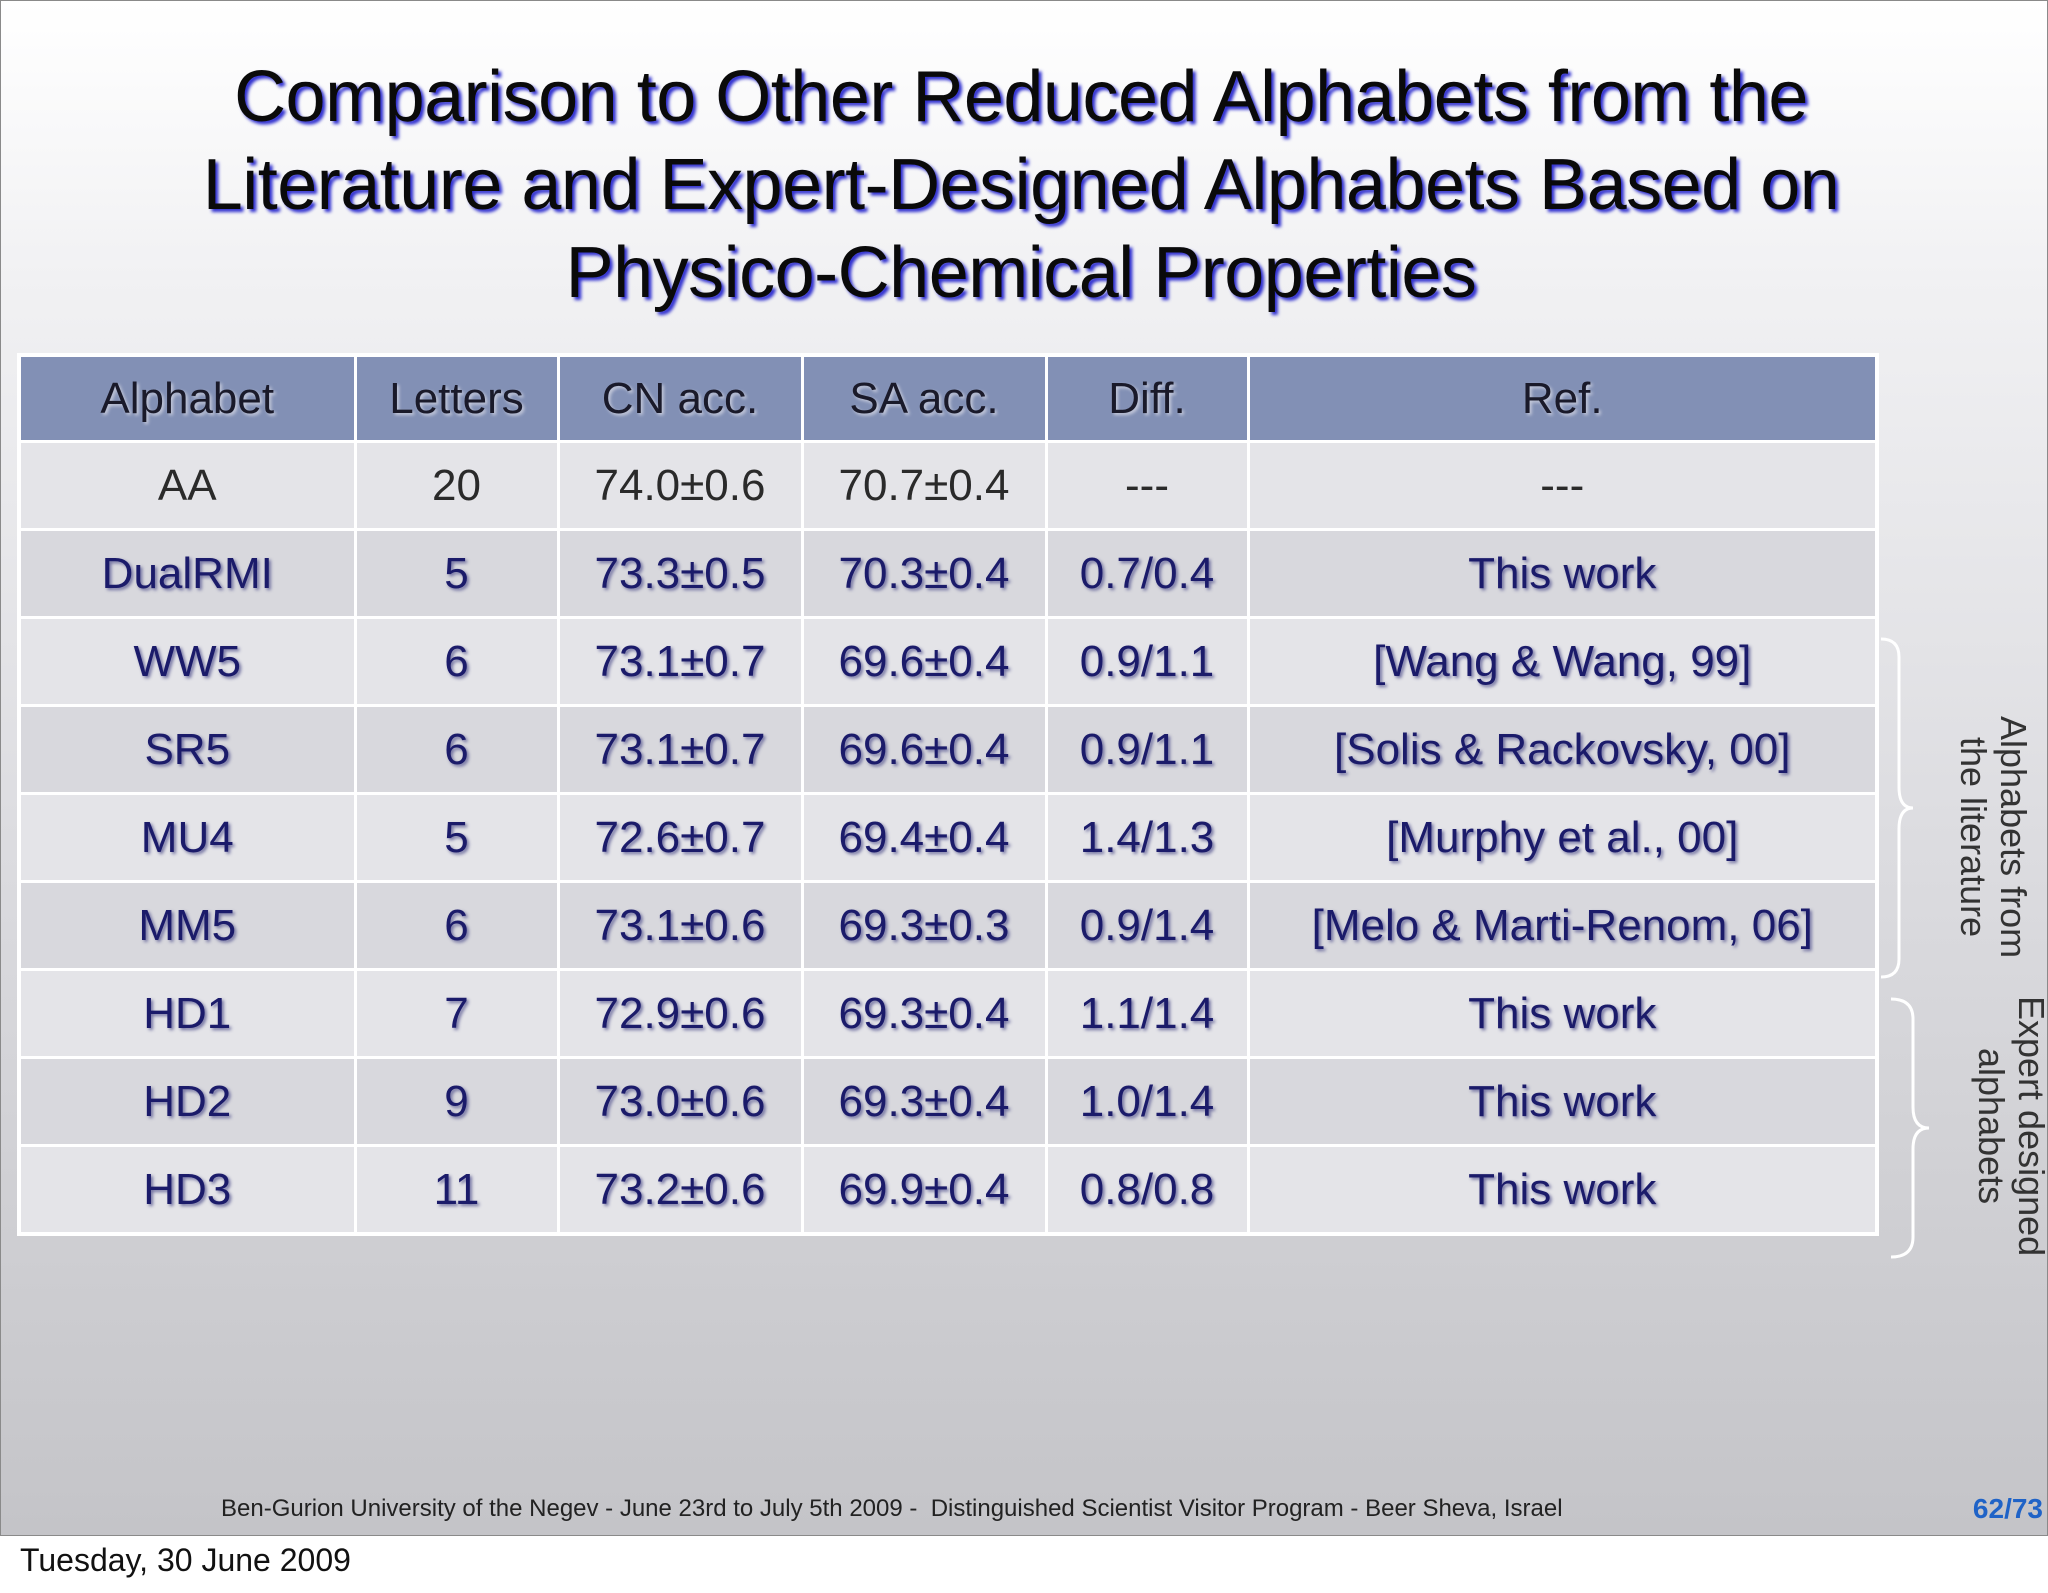 The height and width of the screenshot is (1593, 2048). I want to click on header-diff: Diff., so click(1147, 398).